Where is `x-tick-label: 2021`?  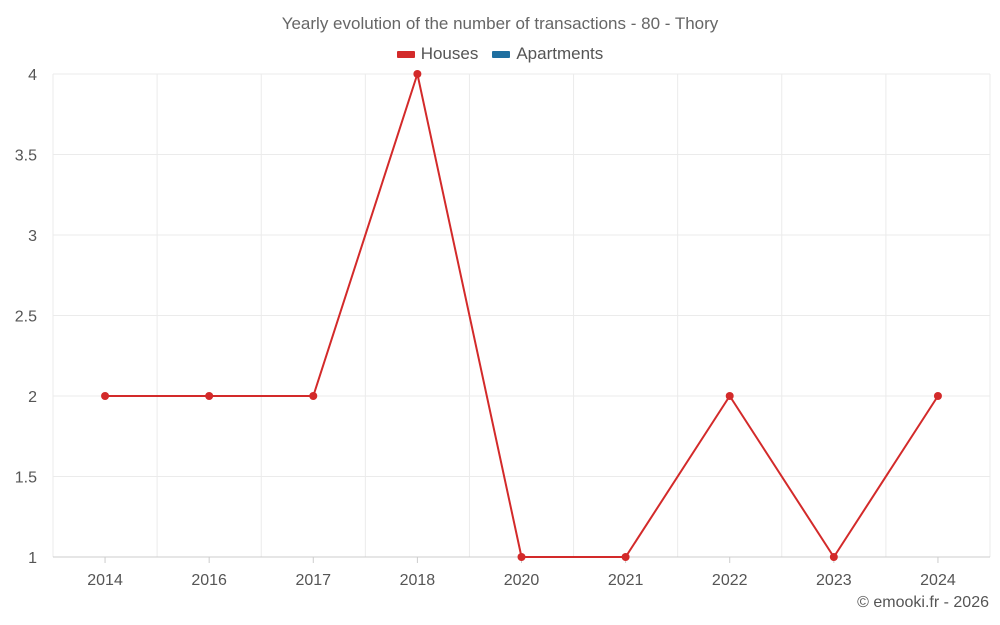 x-tick-label: 2021 is located at coordinates (626, 580).